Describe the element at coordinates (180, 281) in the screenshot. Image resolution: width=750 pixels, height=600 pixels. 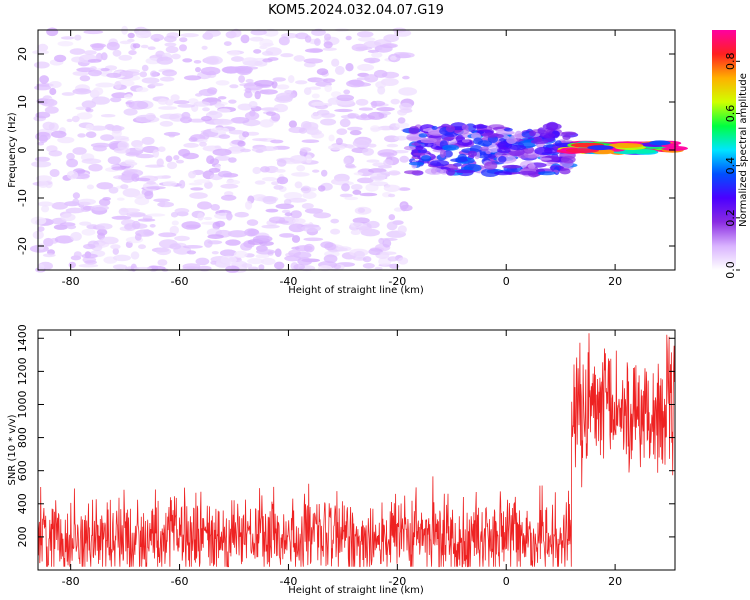
I see `x-tick-label: -60` at that location.